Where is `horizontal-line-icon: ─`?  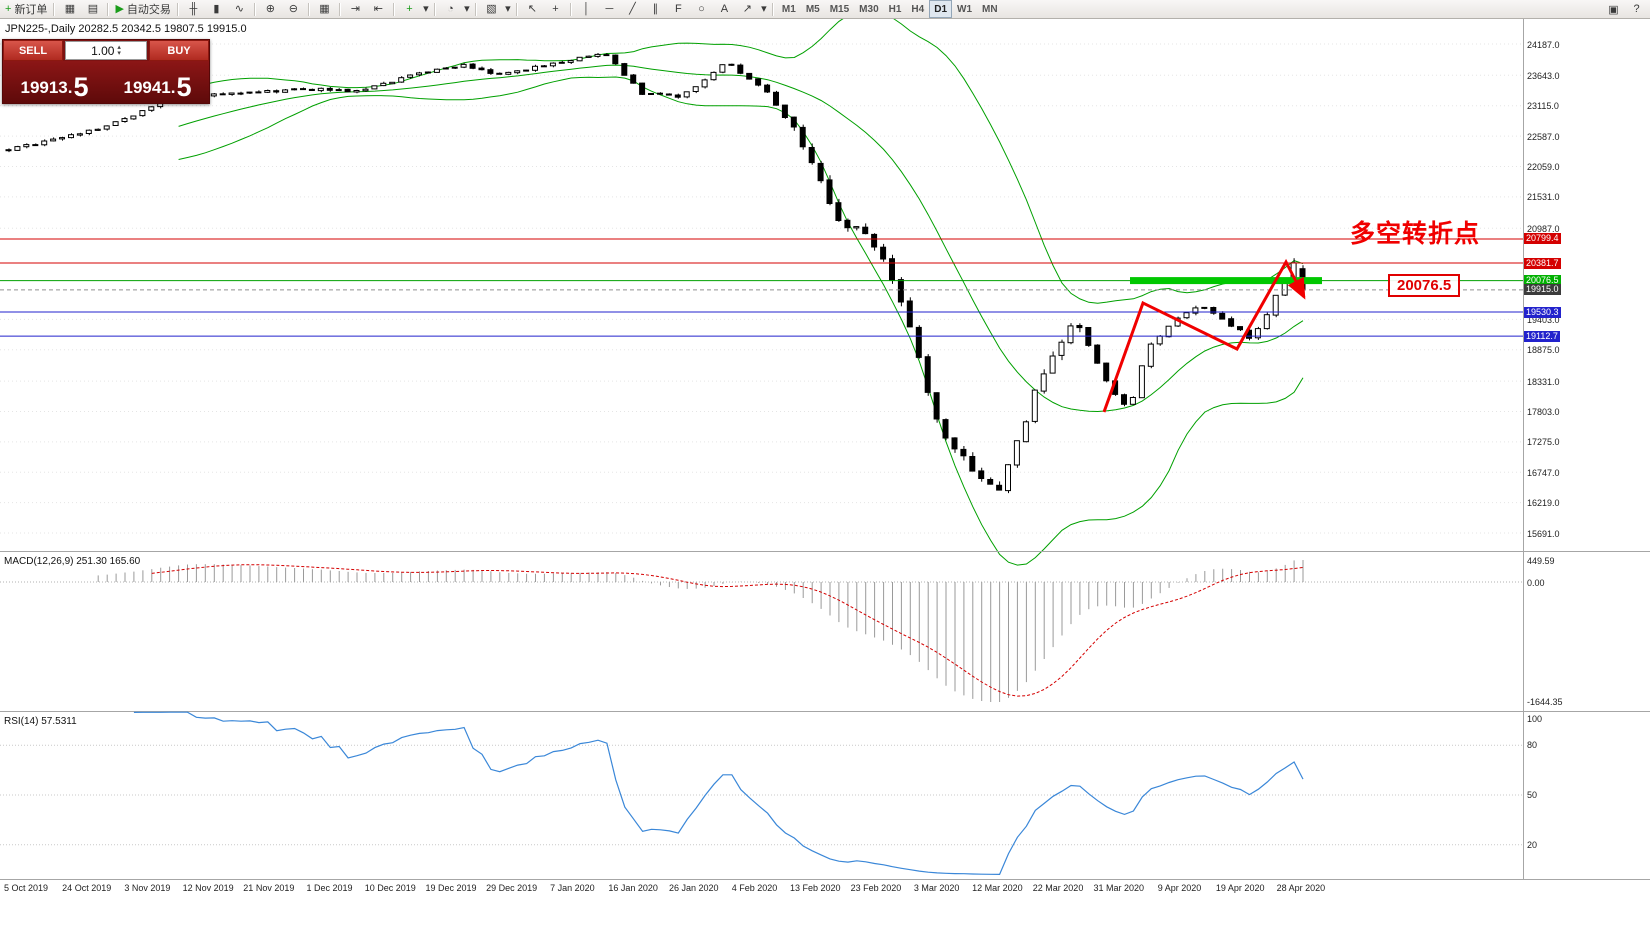 horizontal-line-icon: ─ is located at coordinates (609, 9).